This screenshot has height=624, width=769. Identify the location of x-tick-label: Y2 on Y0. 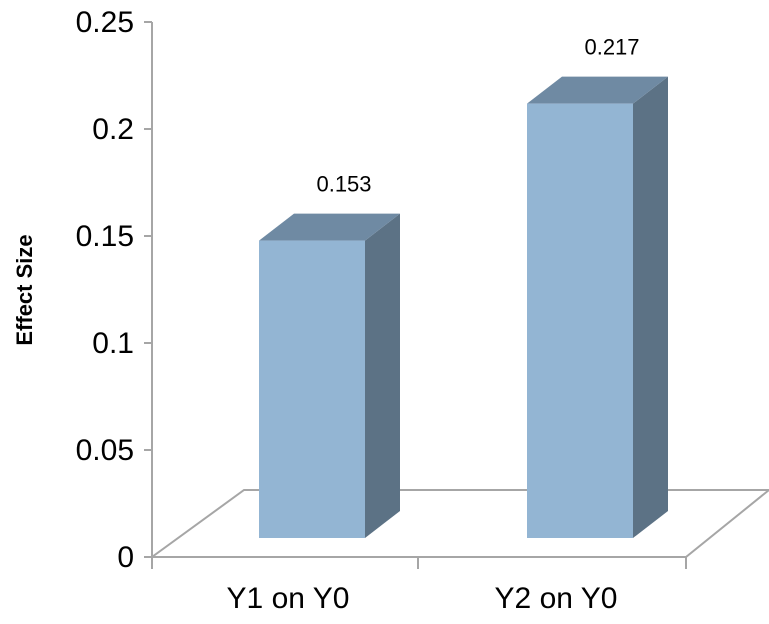
(556, 598).